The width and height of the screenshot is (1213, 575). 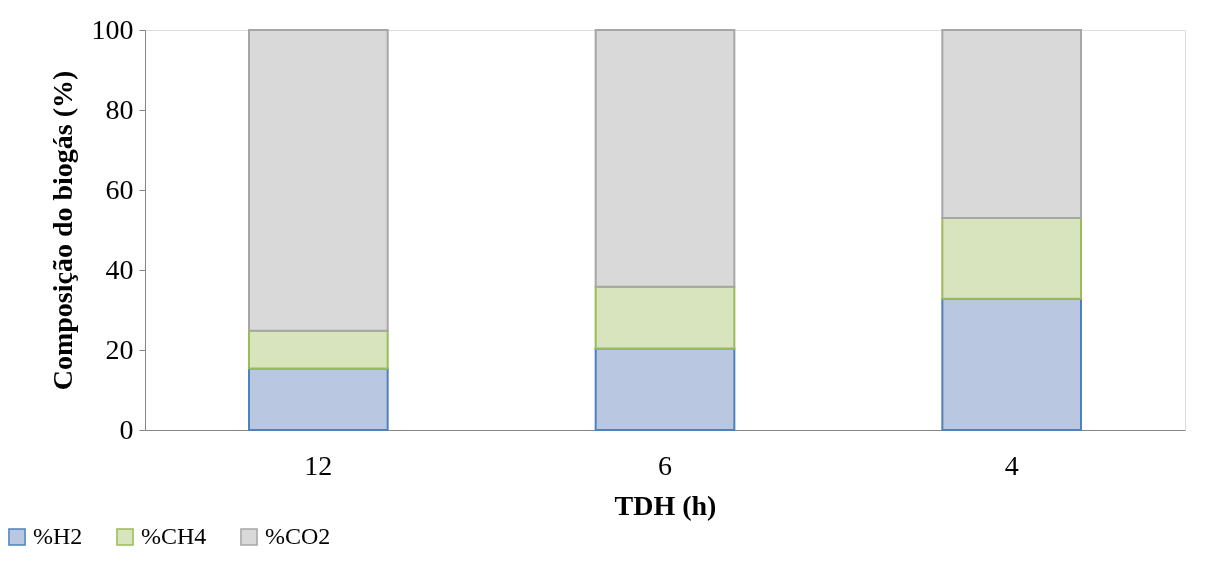 What do you see at coordinates (174, 536) in the screenshot?
I see `legend-label: %CH4` at bounding box center [174, 536].